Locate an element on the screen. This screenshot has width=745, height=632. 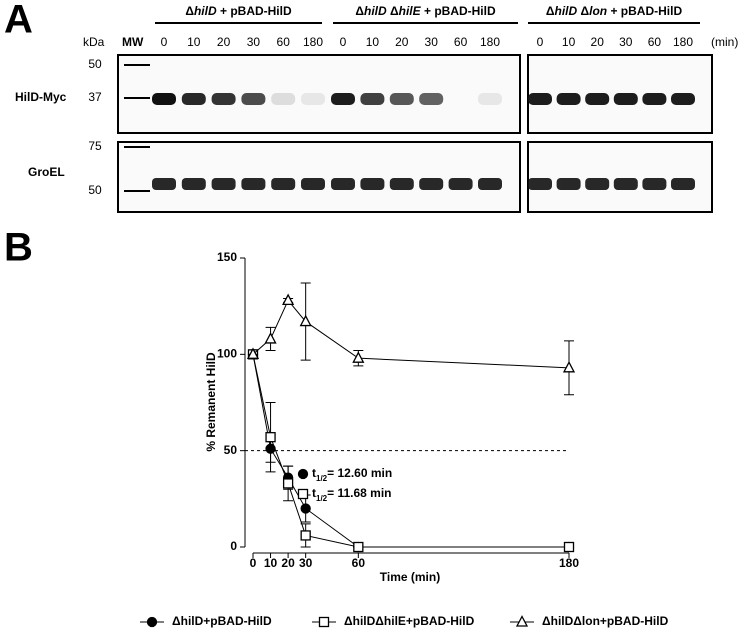
annotation: t1/2= 12.60 min is located at coordinates (352, 474).